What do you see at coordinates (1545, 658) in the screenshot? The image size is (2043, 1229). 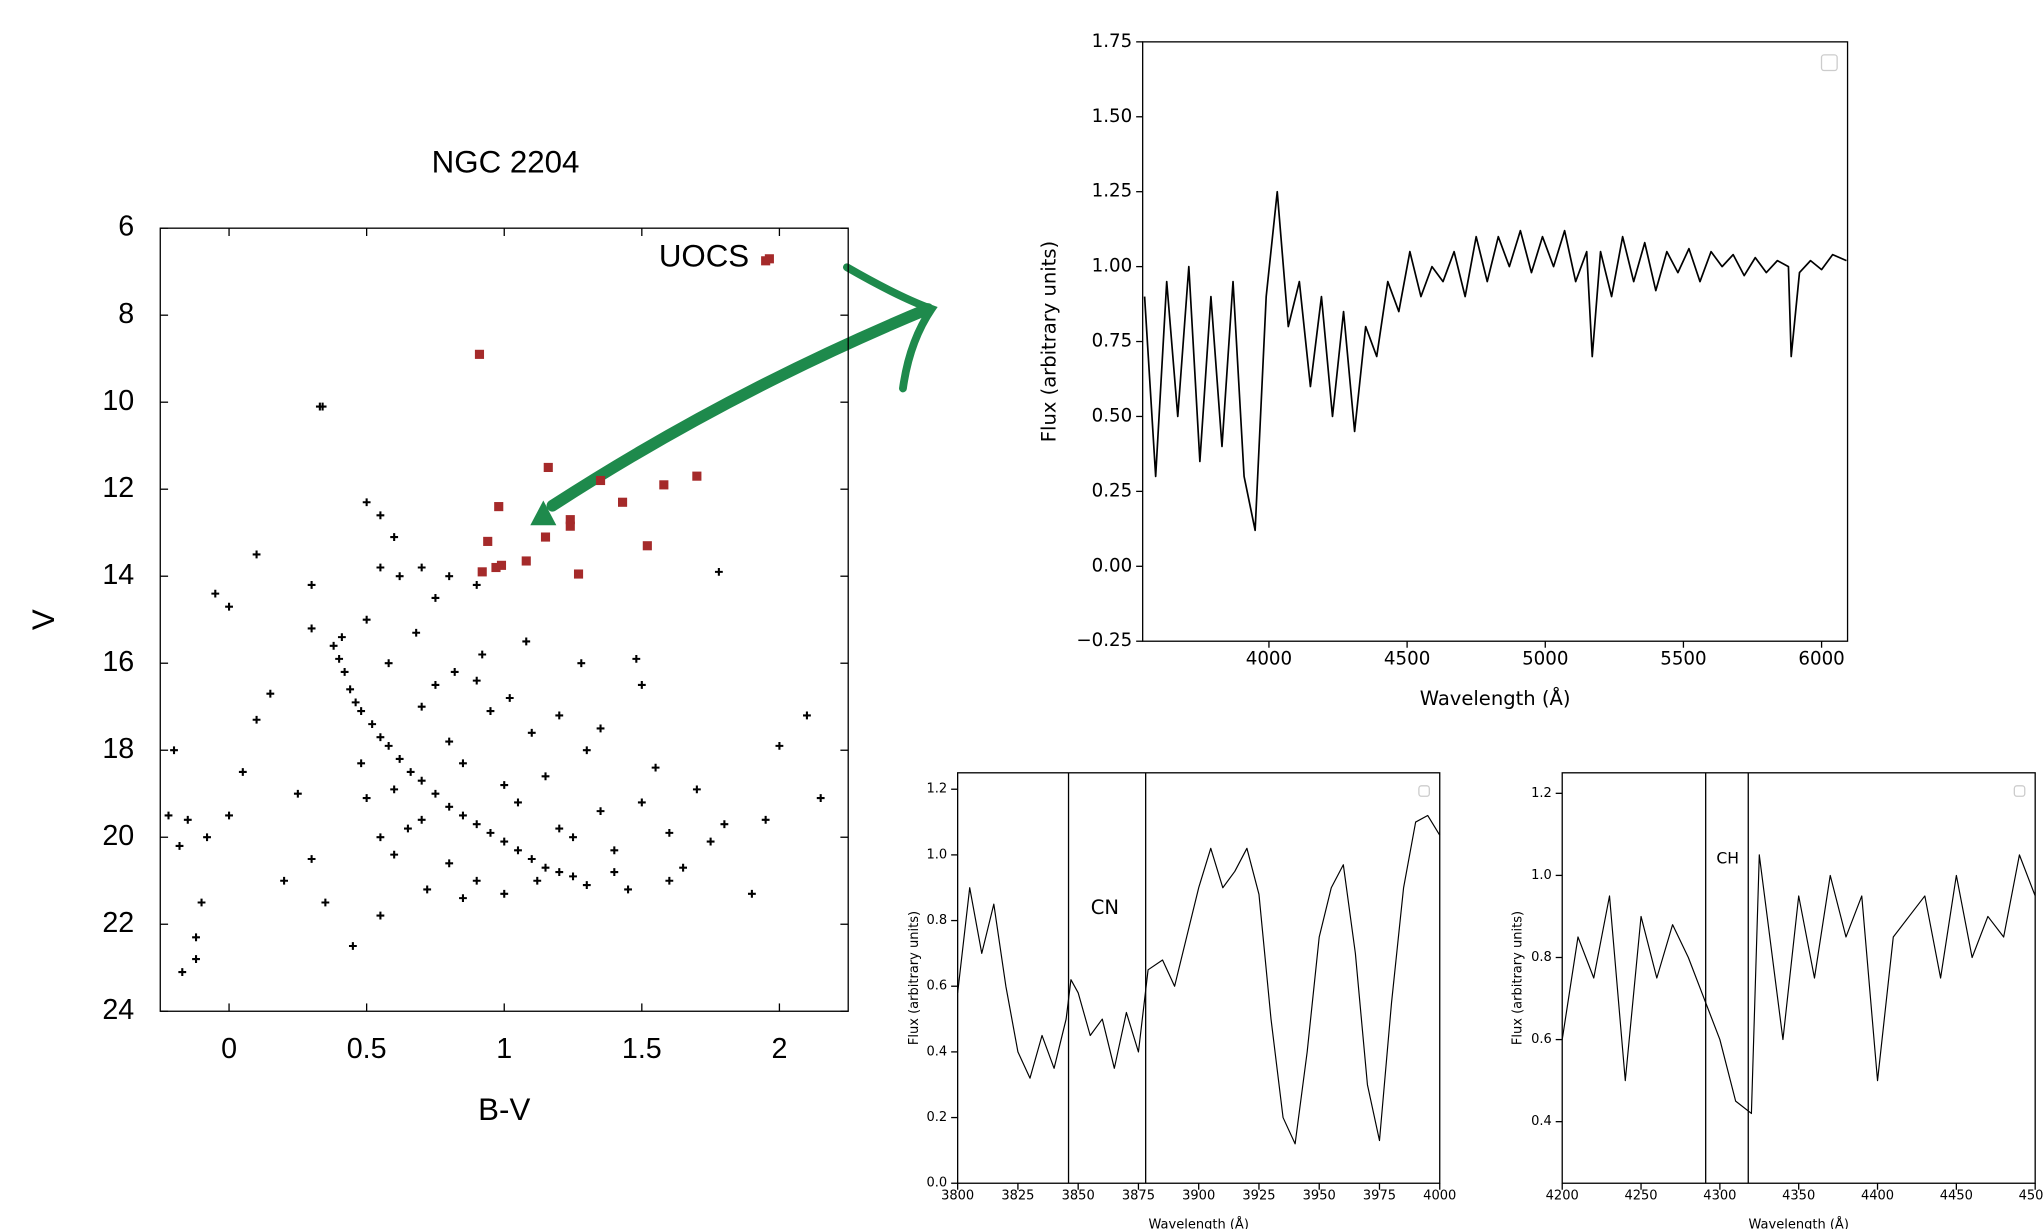 I see `x-tick-label: 5000` at bounding box center [1545, 658].